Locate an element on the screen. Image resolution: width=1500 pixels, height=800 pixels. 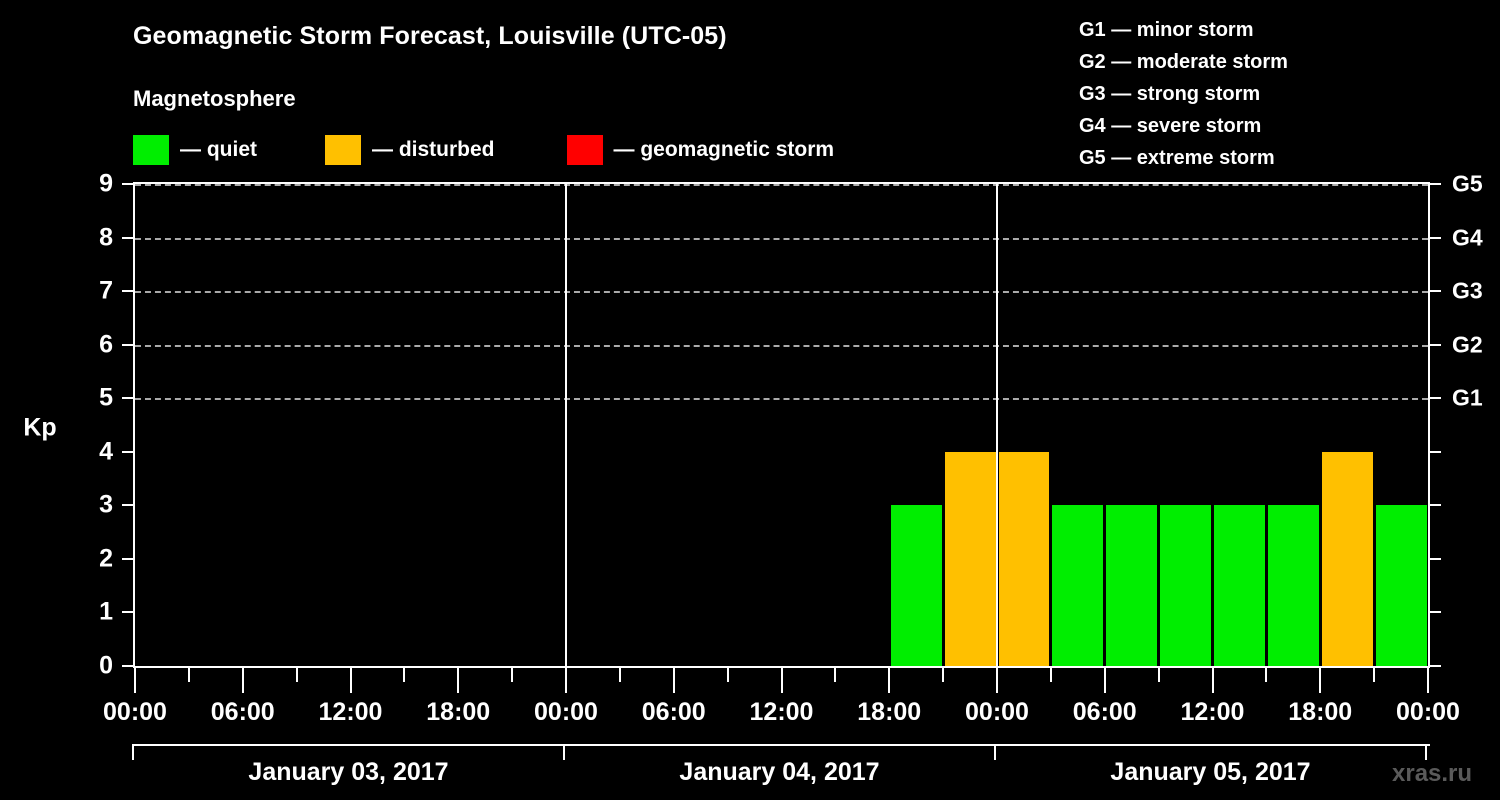
y-axis-label-9: 9 is located at coordinates (106, 183).